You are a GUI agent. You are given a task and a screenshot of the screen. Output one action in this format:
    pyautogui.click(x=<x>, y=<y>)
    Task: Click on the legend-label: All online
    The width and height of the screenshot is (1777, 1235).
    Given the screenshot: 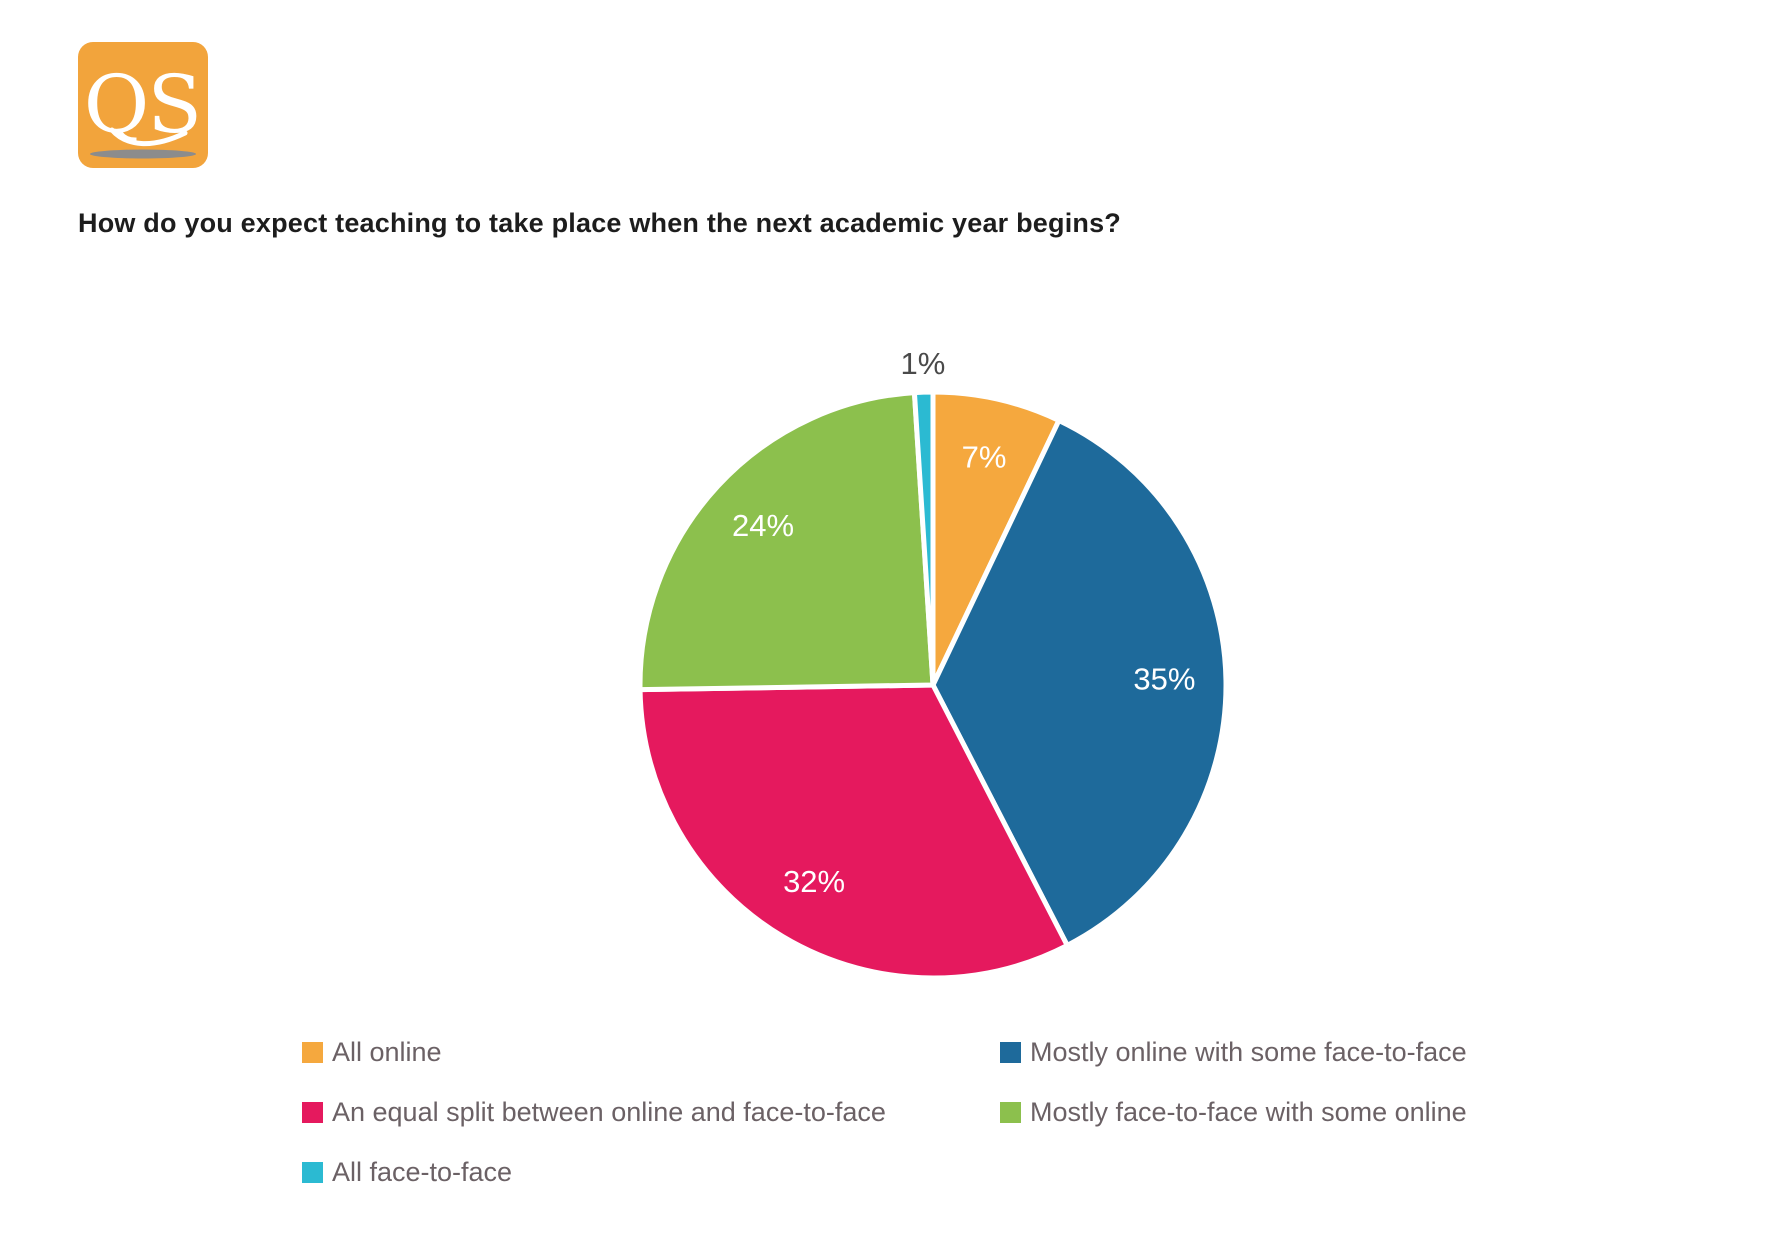 What is the action you would take?
    pyautogui.click(x=387, y=1052)
    